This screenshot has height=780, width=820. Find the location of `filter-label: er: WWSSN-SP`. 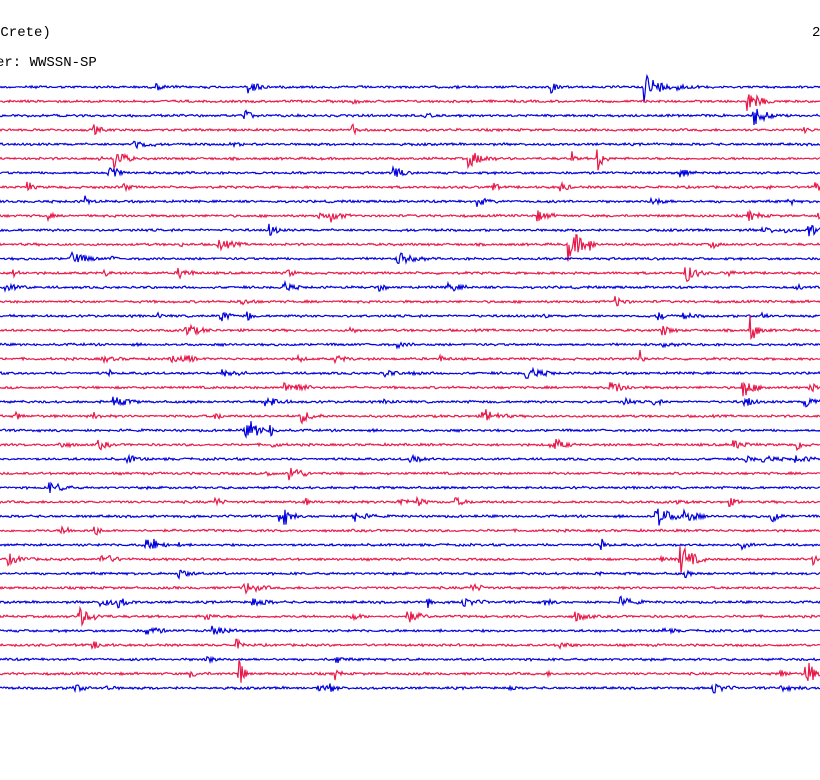

filter-label: er: WWSSN-SP is located at coordinates (48, 63).